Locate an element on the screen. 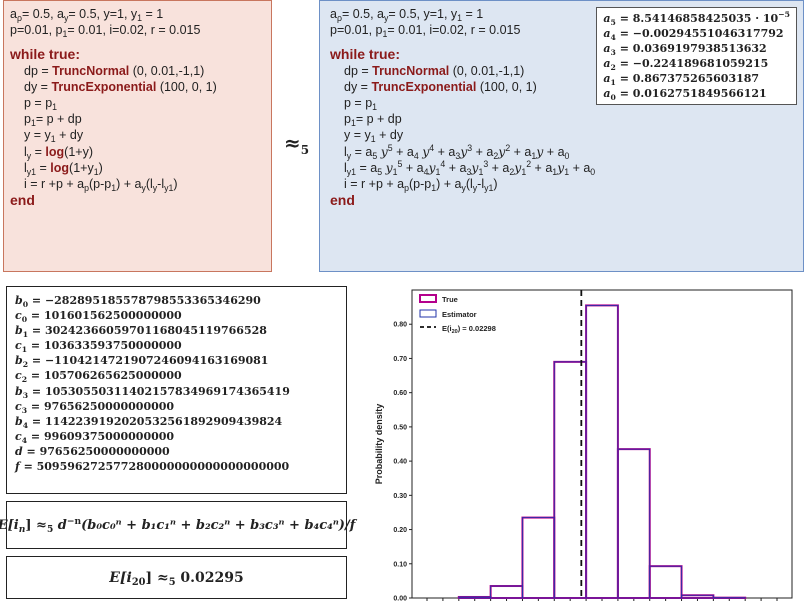 This screenshot has width=806, height=602. result-text: E[i20] ≈5 0.02295 is located at coordinates (176, 578).